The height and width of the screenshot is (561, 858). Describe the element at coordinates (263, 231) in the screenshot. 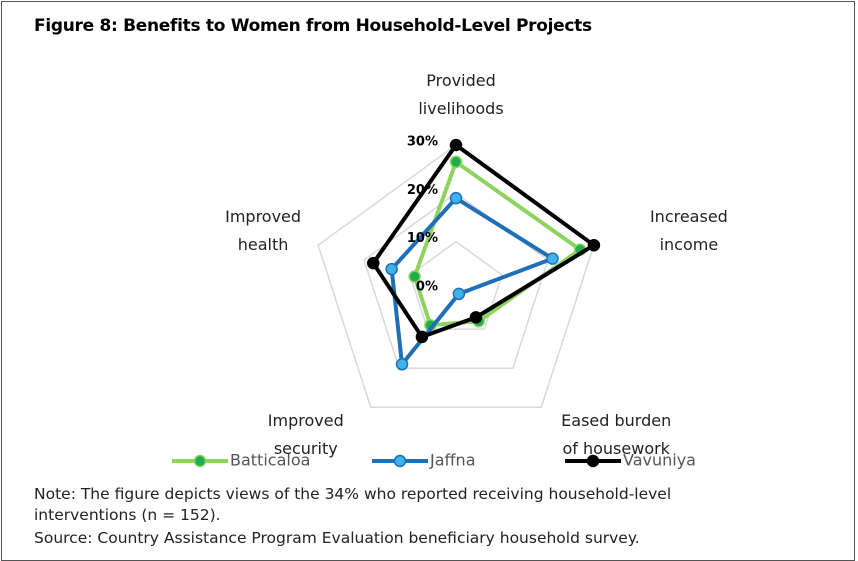

I see `category-label: Improved health` at that location.